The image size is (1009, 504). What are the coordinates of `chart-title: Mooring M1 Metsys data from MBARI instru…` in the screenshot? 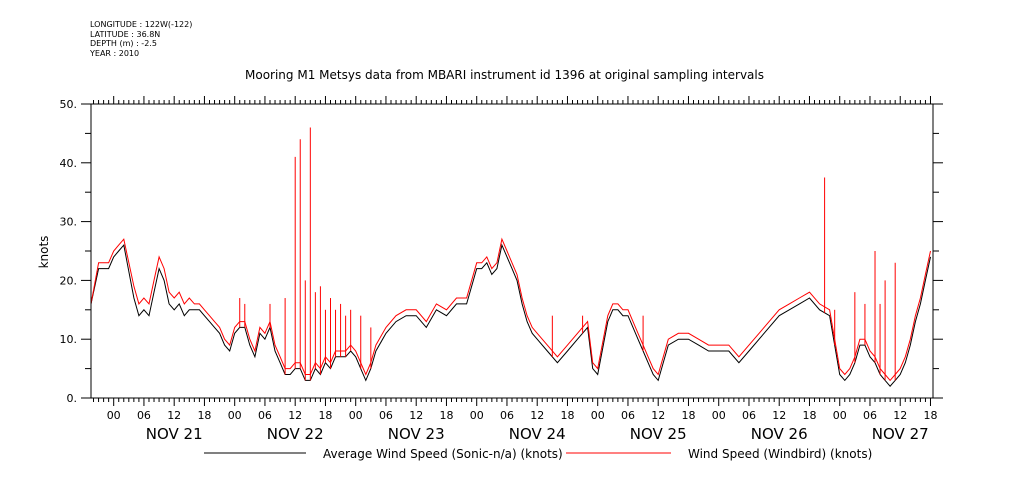 It's located at (504, 75).